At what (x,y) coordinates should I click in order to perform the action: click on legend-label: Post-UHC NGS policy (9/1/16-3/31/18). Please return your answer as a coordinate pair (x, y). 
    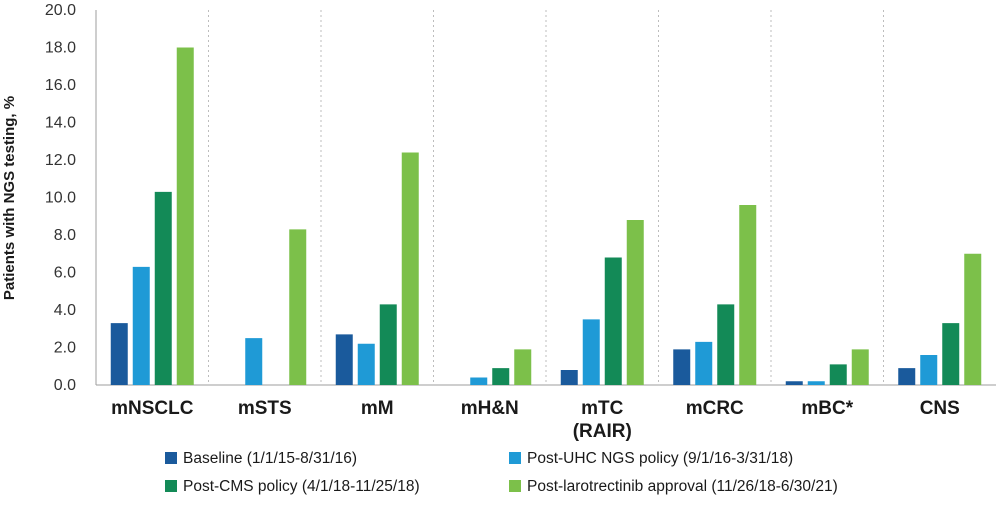
    Looking at the image, I should click on (660, 458).